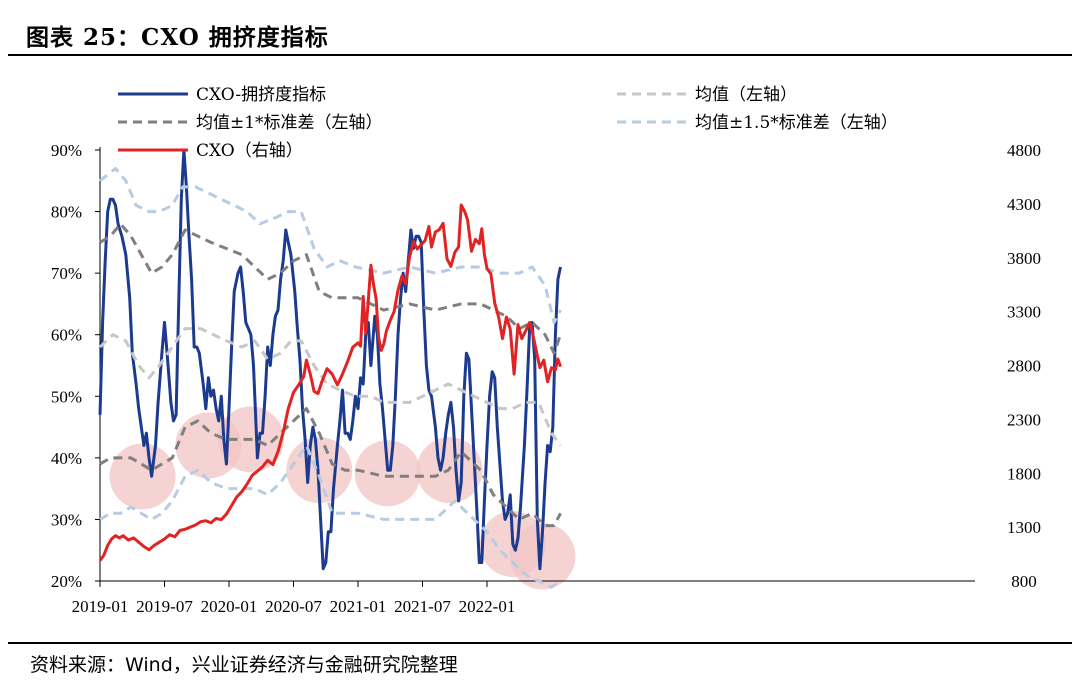 This screenshot has height=696, width=1080. What do you see at coordinates (249, 151) in the screenshot?
I see `legend-label-4: CXO（右轴）` at bounding box center [249, 151].